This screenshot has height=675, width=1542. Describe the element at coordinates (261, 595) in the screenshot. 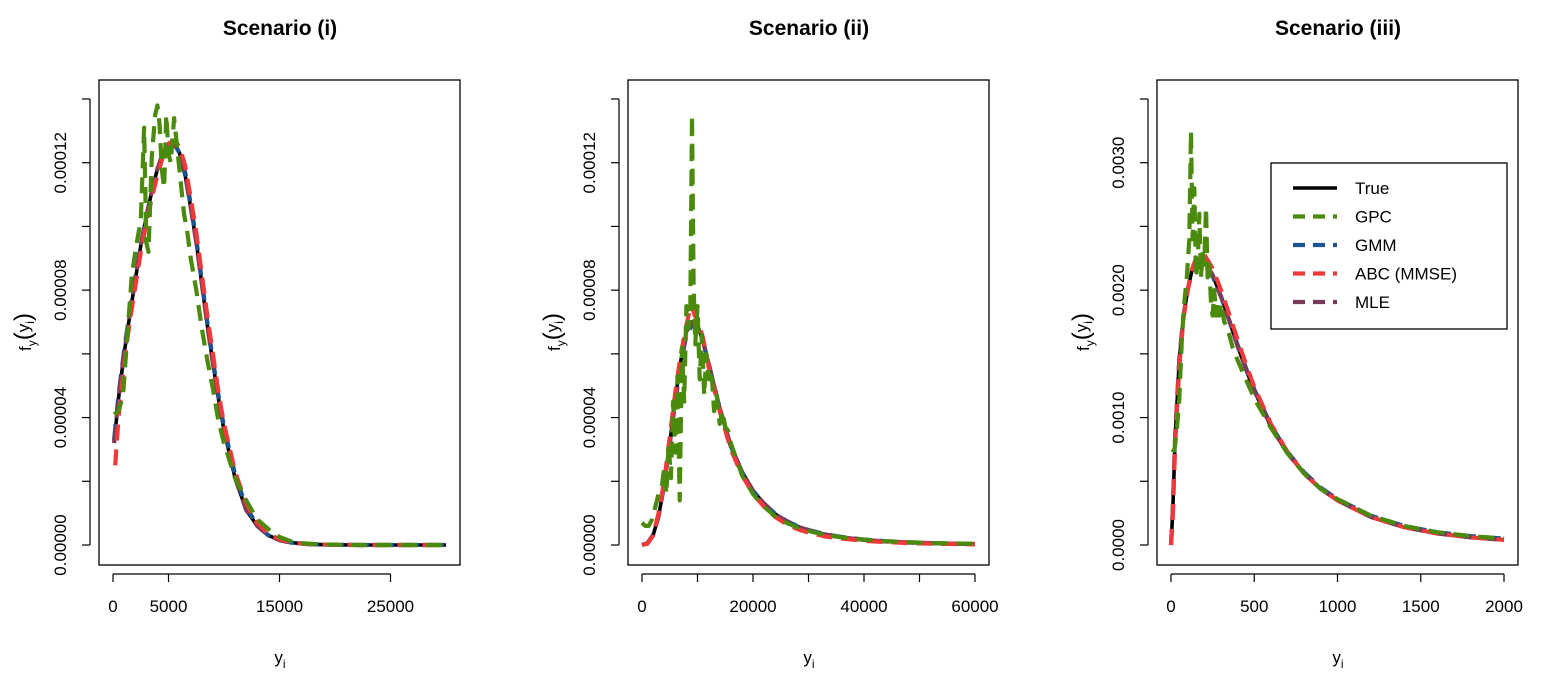

I see `x-axis: 0 5000 15000 25000` at that location.